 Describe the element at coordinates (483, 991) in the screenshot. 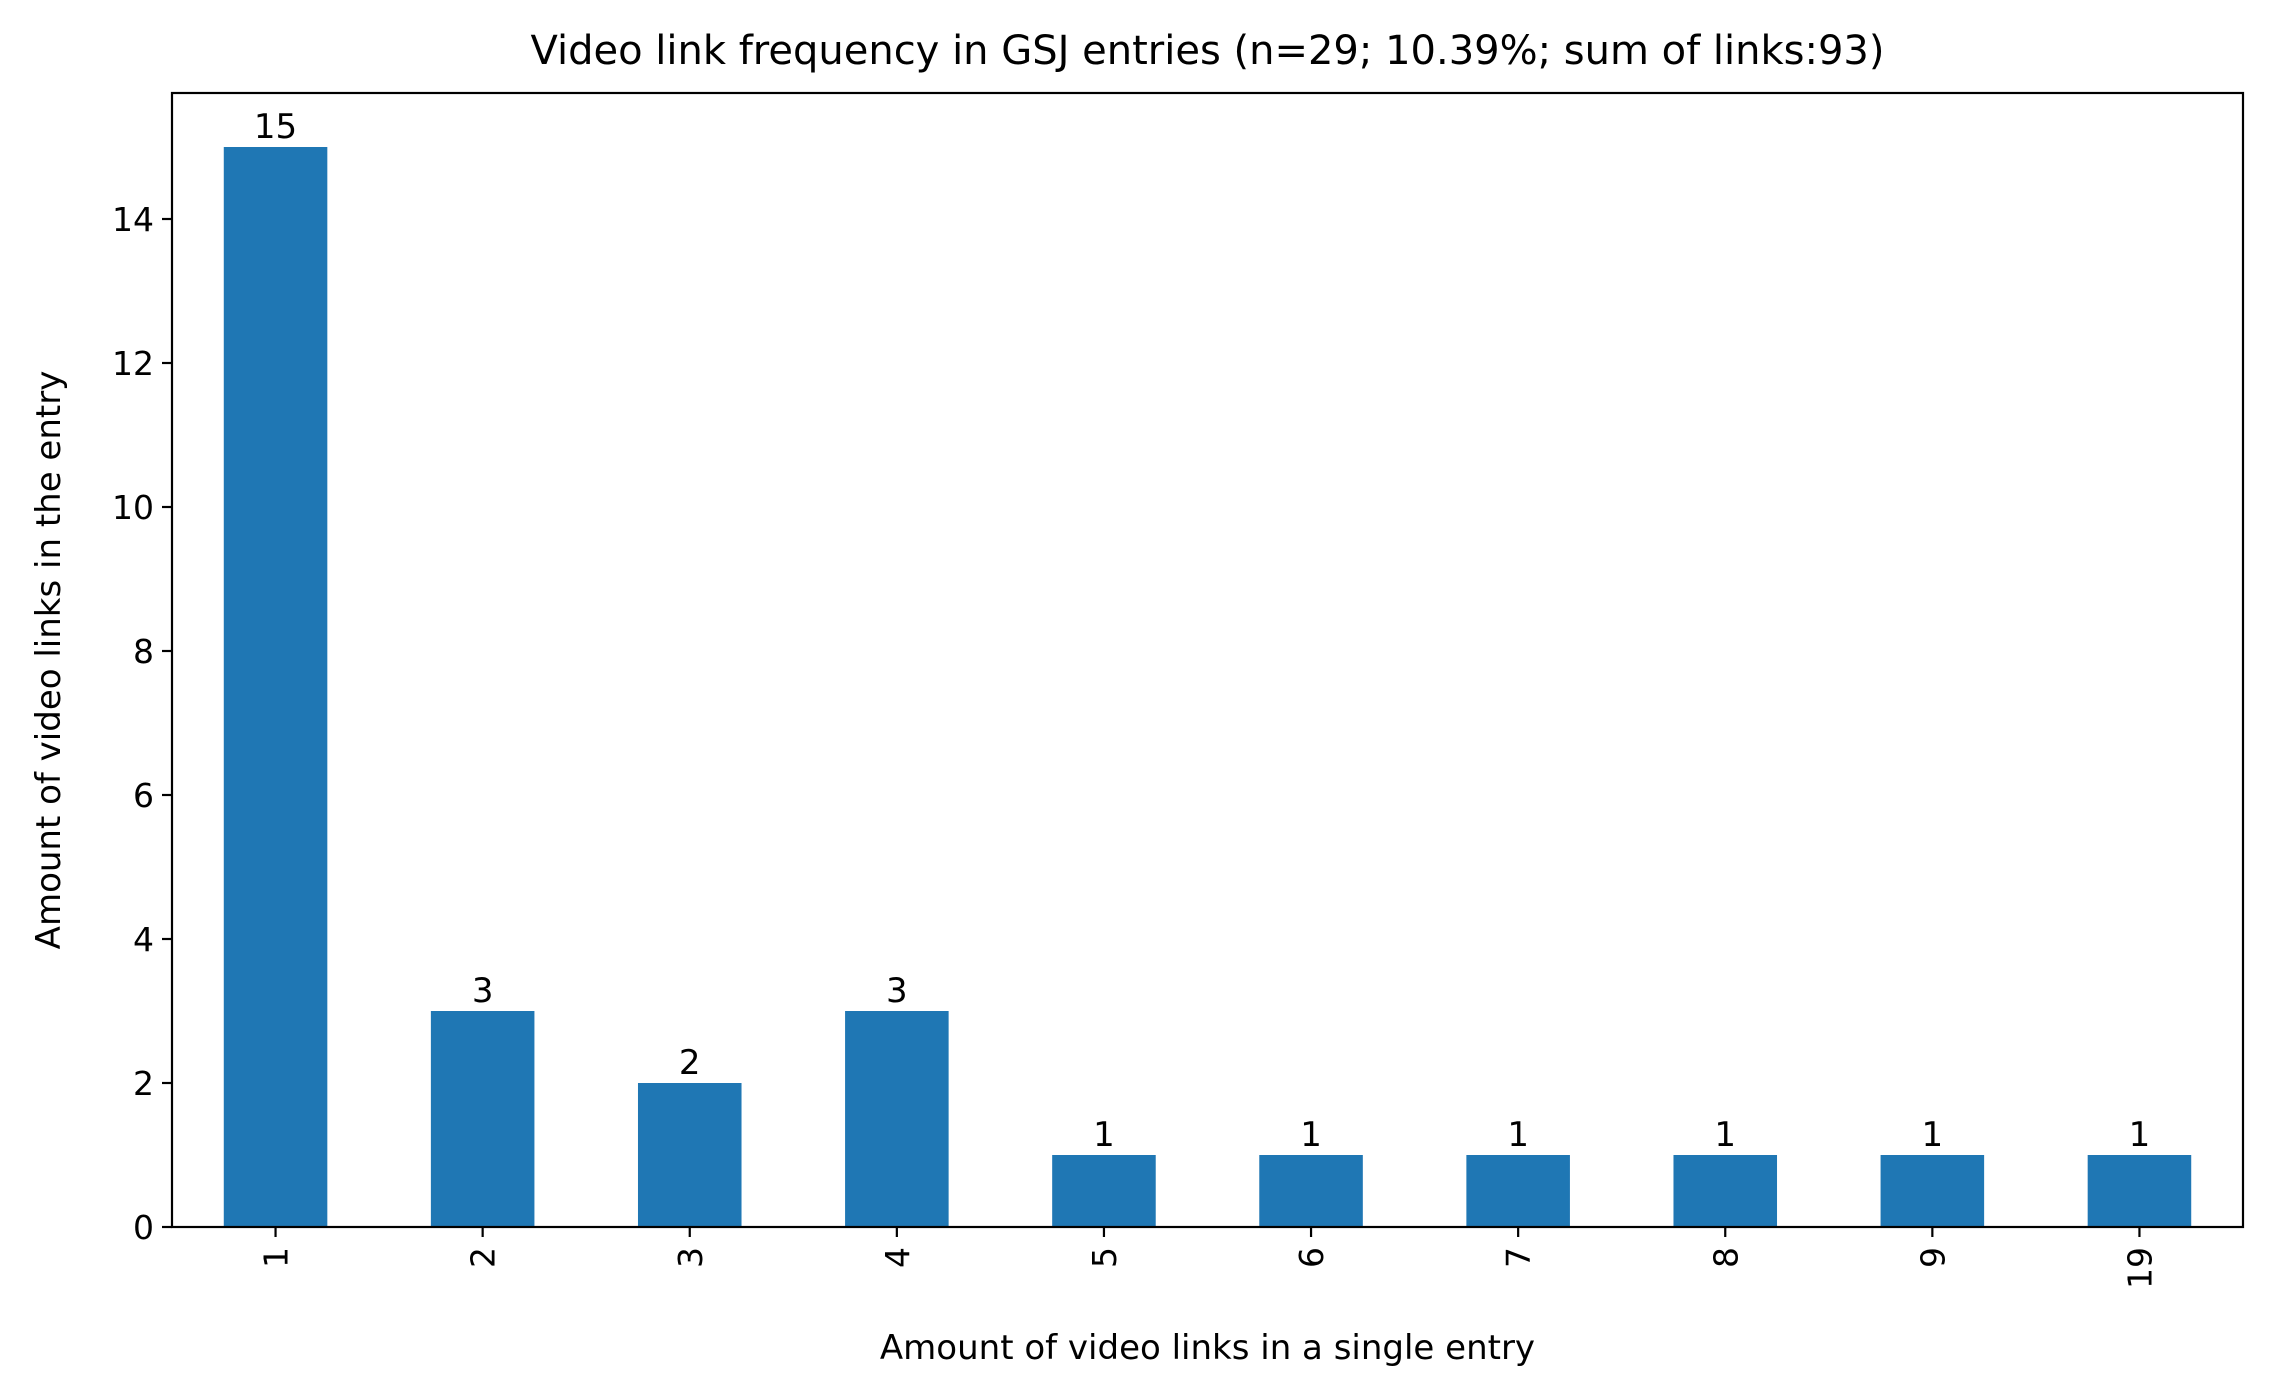

I see `data-label-2: 3` at that location.